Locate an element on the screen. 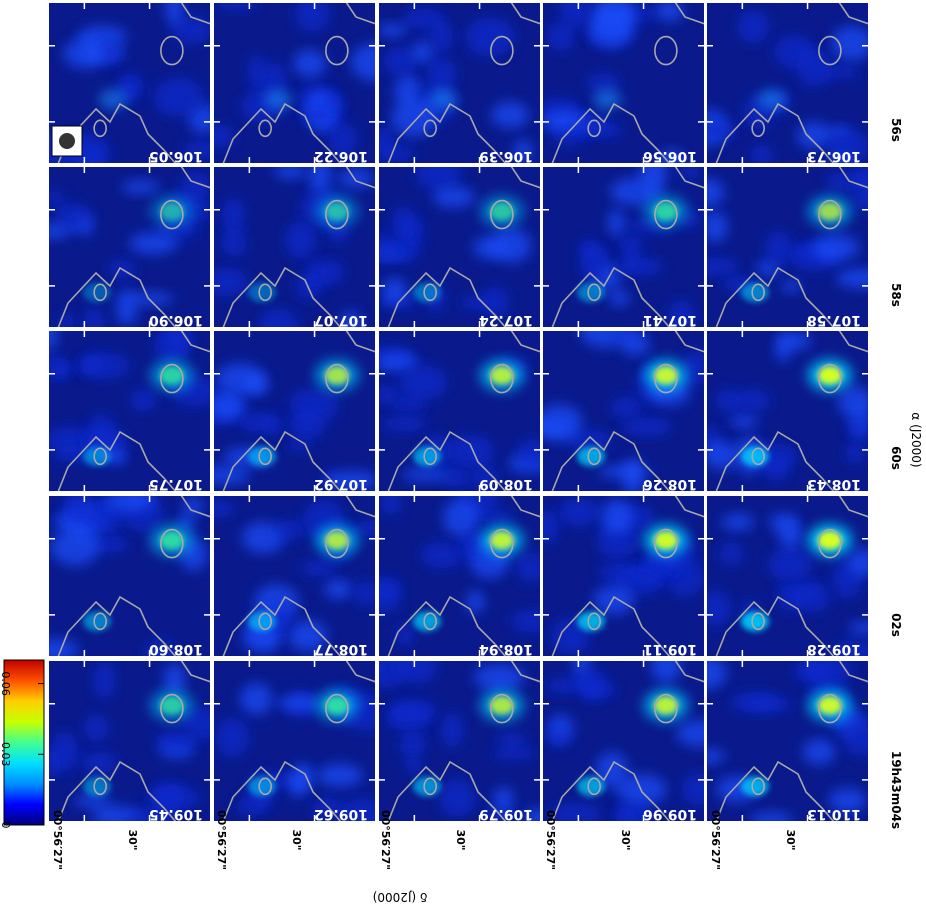 The height and width of the screenshot is (908, 926). channel-panel: 109.28 is located at coordinates (787, 576).